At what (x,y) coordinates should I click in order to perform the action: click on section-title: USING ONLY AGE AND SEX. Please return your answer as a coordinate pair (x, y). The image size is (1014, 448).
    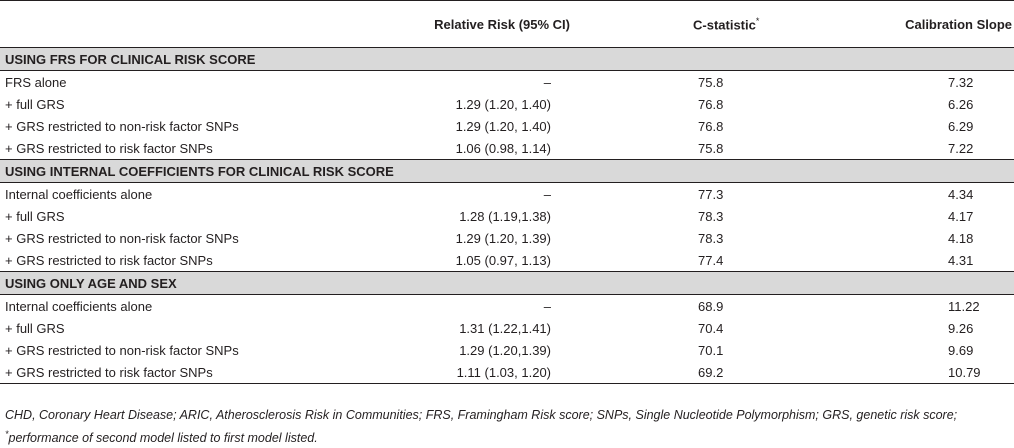
    Looking at the image, I should click on (507, 283).